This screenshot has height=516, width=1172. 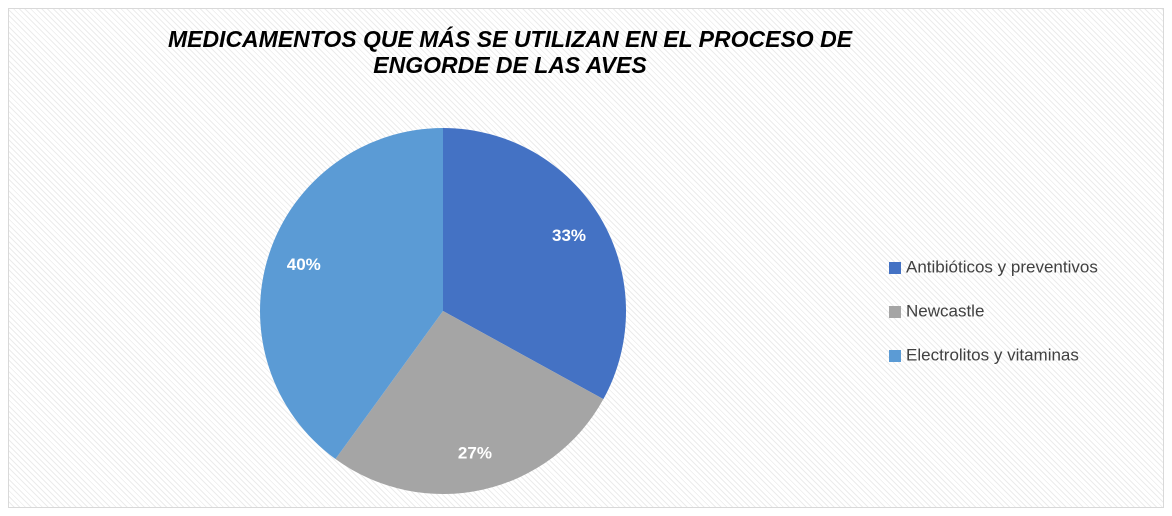 I want to click on data-label: 27%, so click(x=475, y=452).